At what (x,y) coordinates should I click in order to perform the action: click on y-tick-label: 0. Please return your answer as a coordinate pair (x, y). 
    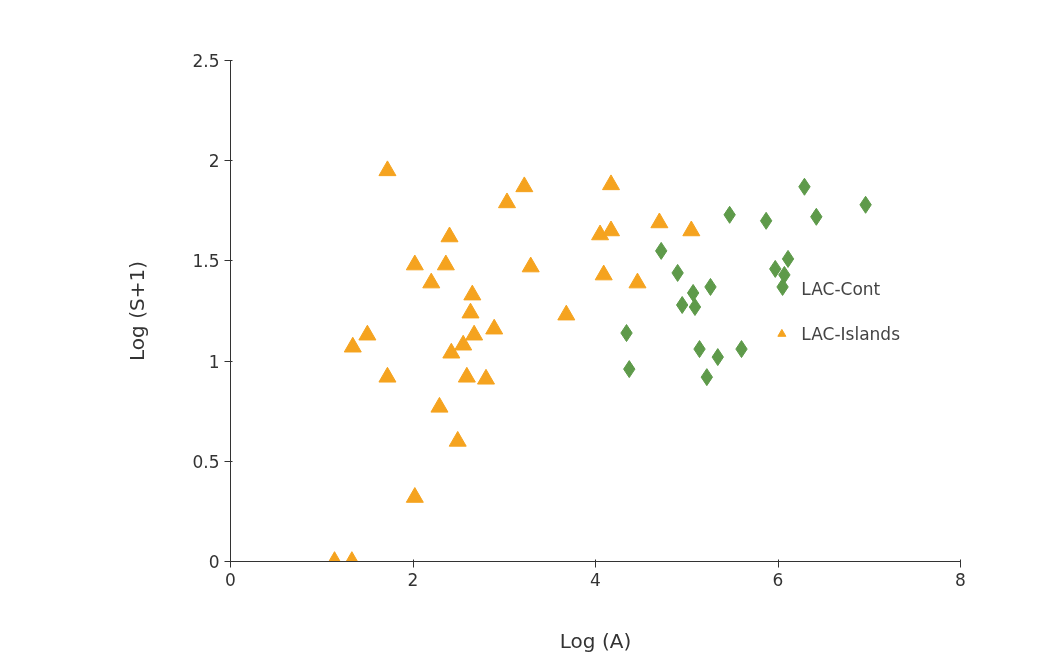
    Looking at the image, I should click on (214, 562).